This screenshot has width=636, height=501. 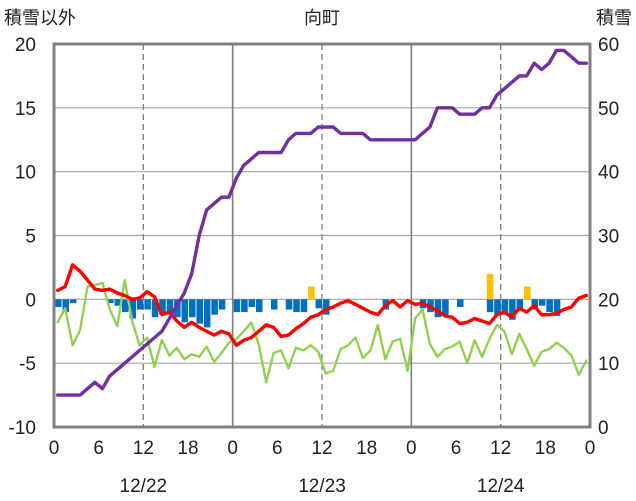 What do you see at coordinates (608, 237) in the screenshot?
I see `y-right-tick-label: 30` at bounding box center [608, 237].